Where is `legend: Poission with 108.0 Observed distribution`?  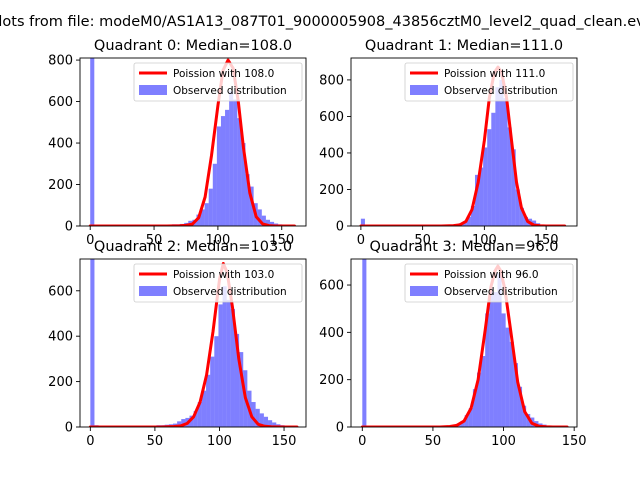
legend: Poission with 108.0 Observed distribution is located at coordinates (218, 82).